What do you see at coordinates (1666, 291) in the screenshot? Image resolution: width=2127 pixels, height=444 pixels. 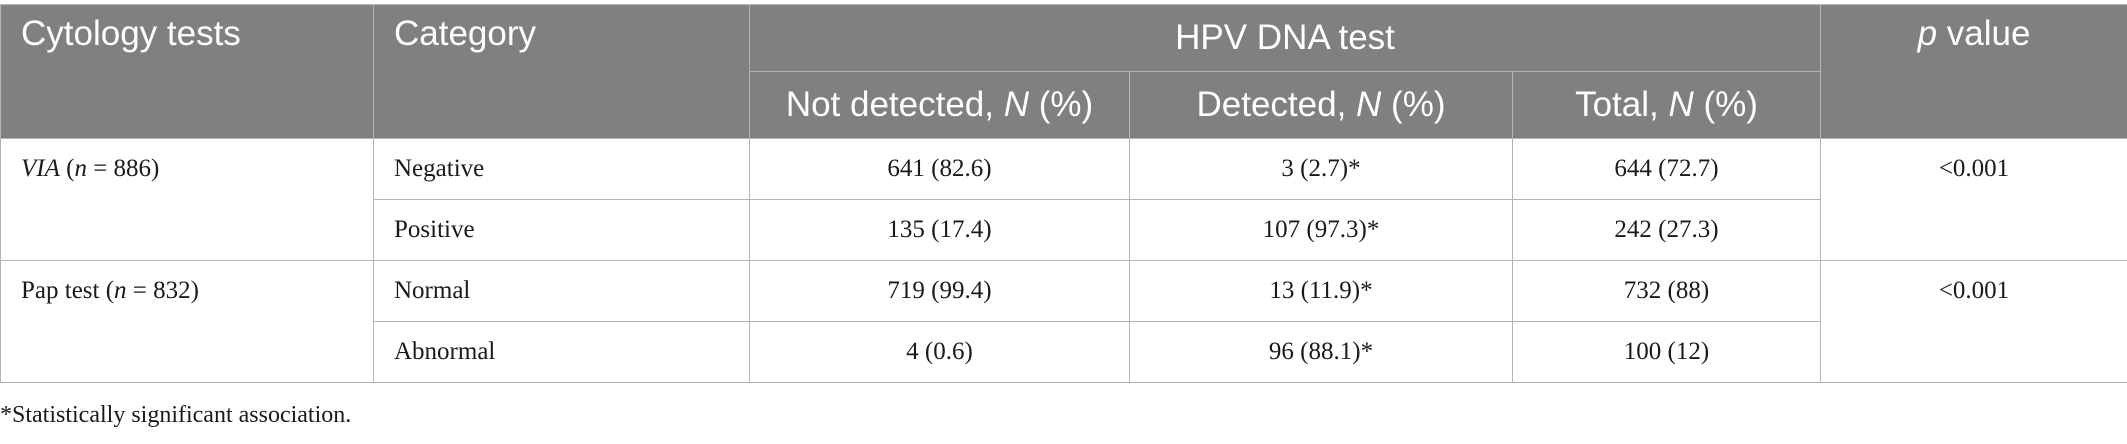 I see `total-cell: 732 (88)` at bounding box center [1666, 291].